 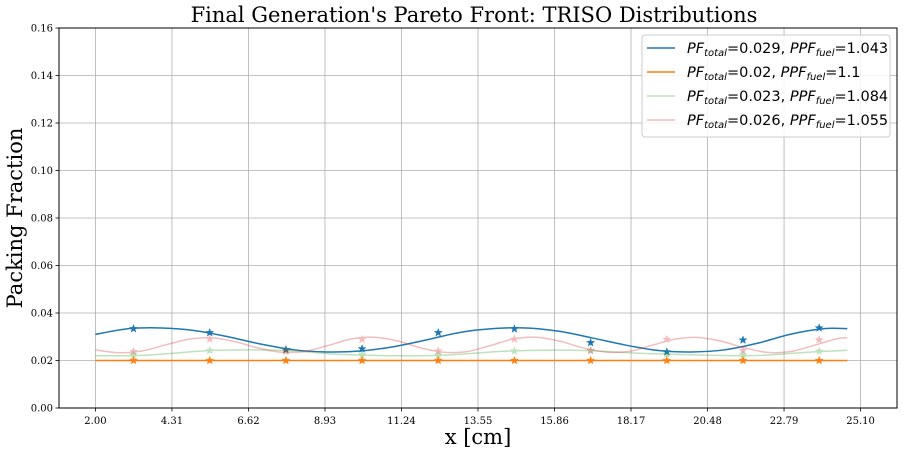 What do you see at coordinates (787, 50) in the screenshot?
I see `legend-label: PFtotal=0.029, PPFfuel=1.043` at bounding box center [787, 50].